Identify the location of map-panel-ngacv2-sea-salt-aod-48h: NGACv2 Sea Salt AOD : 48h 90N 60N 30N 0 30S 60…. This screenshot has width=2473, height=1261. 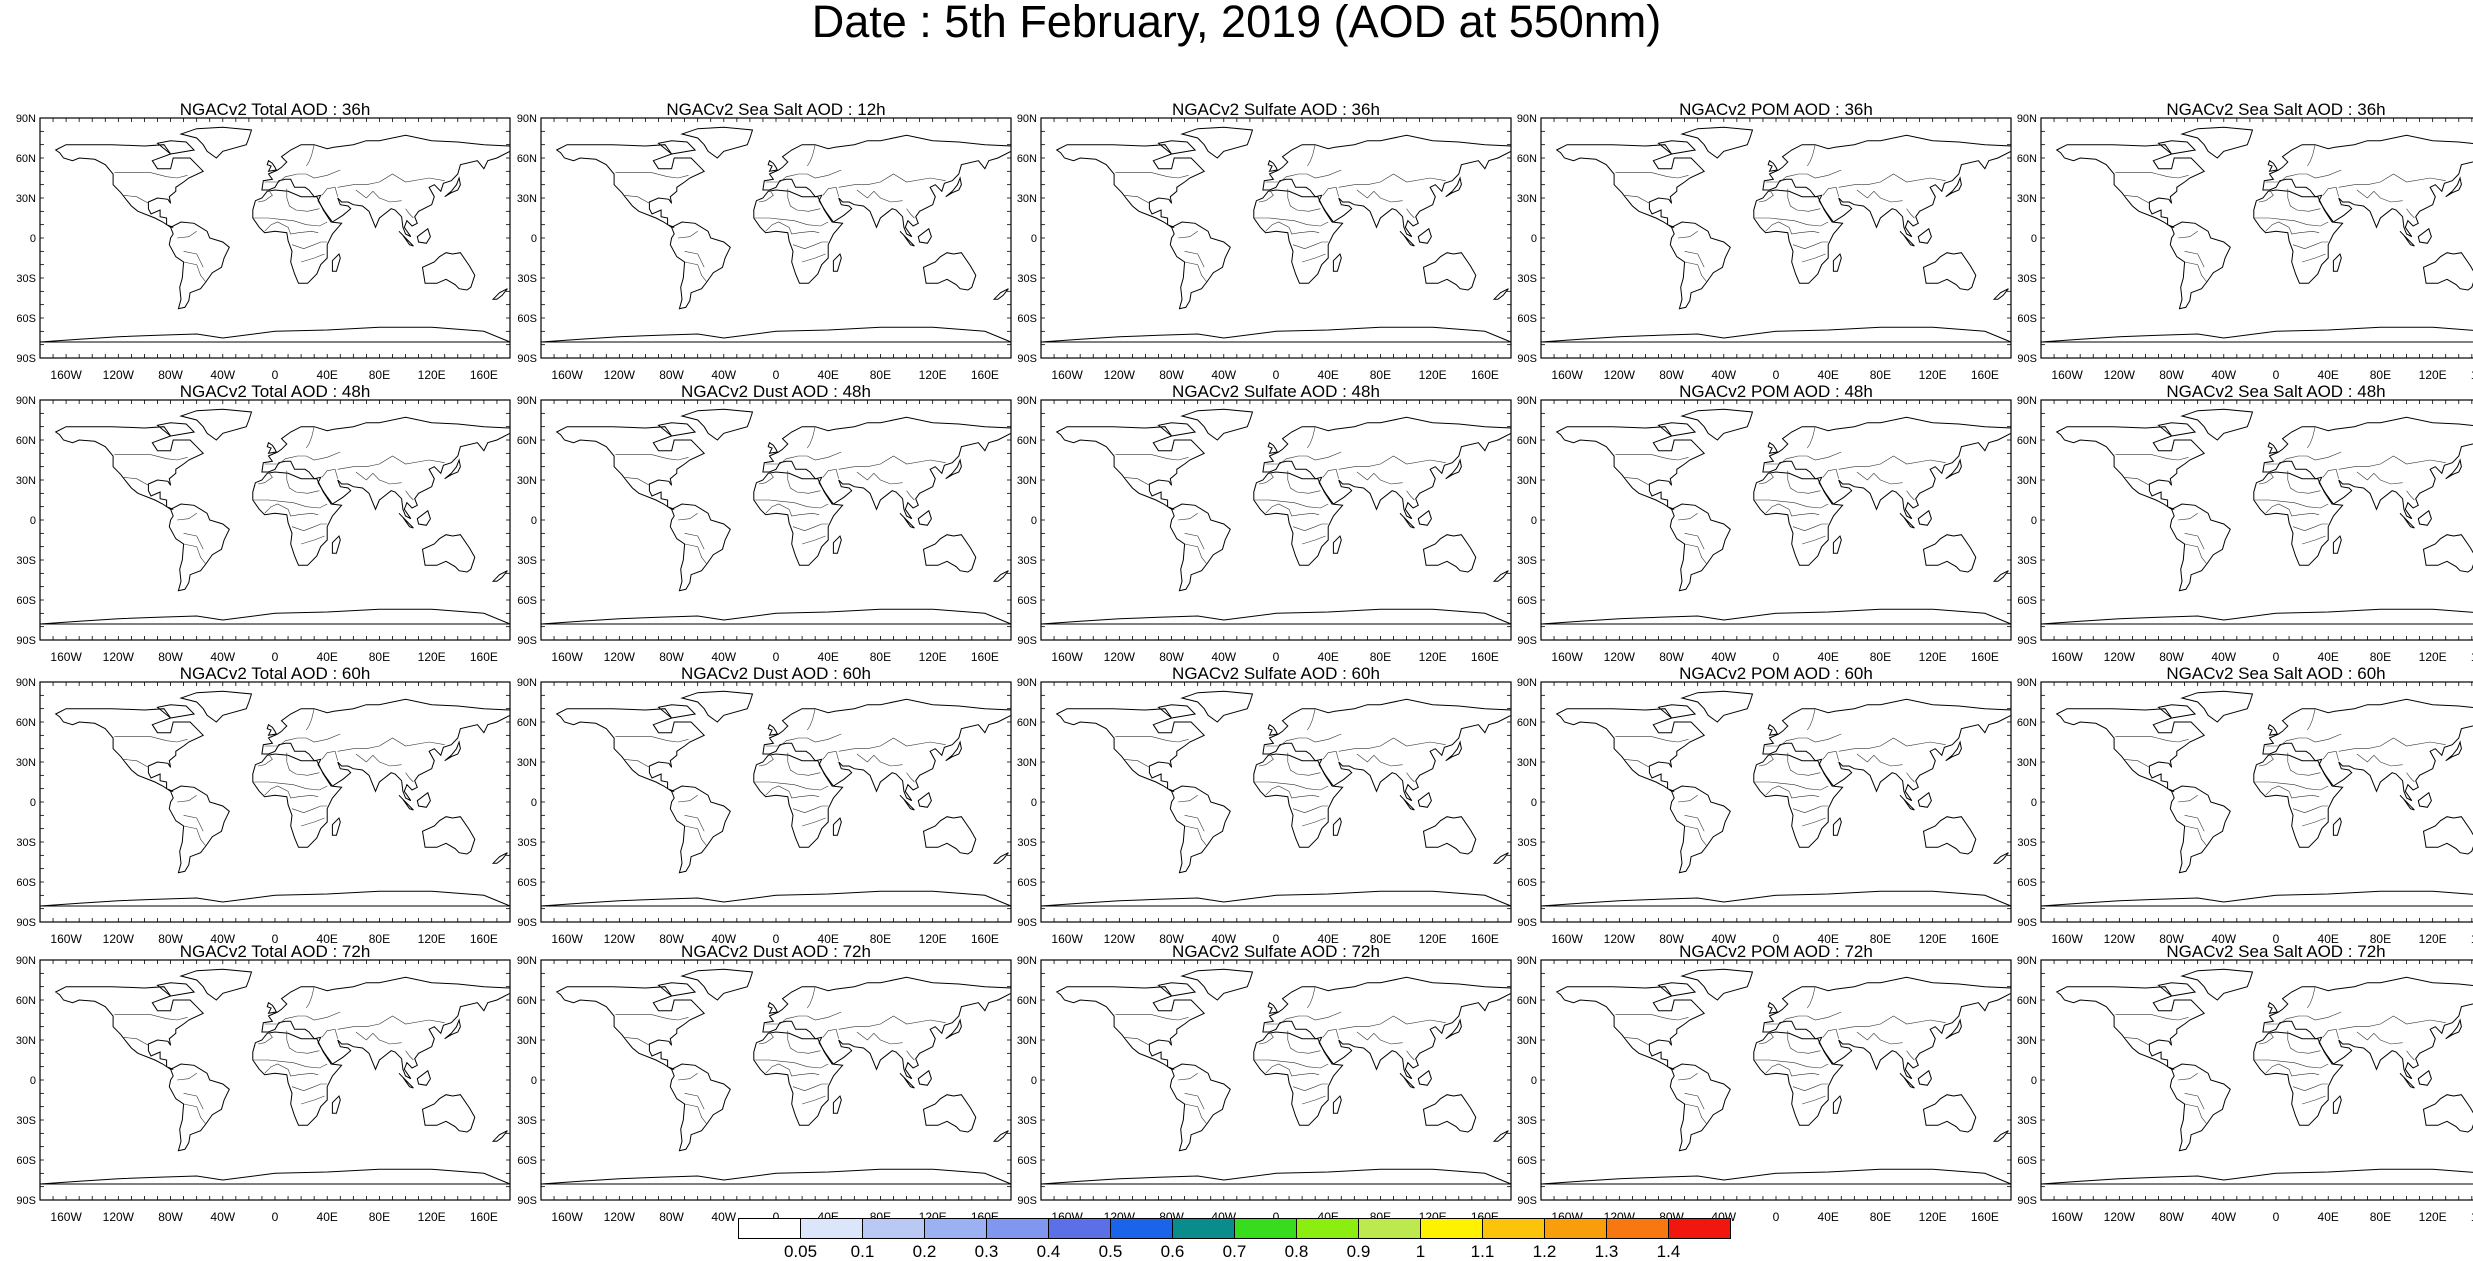
(2245, 523).